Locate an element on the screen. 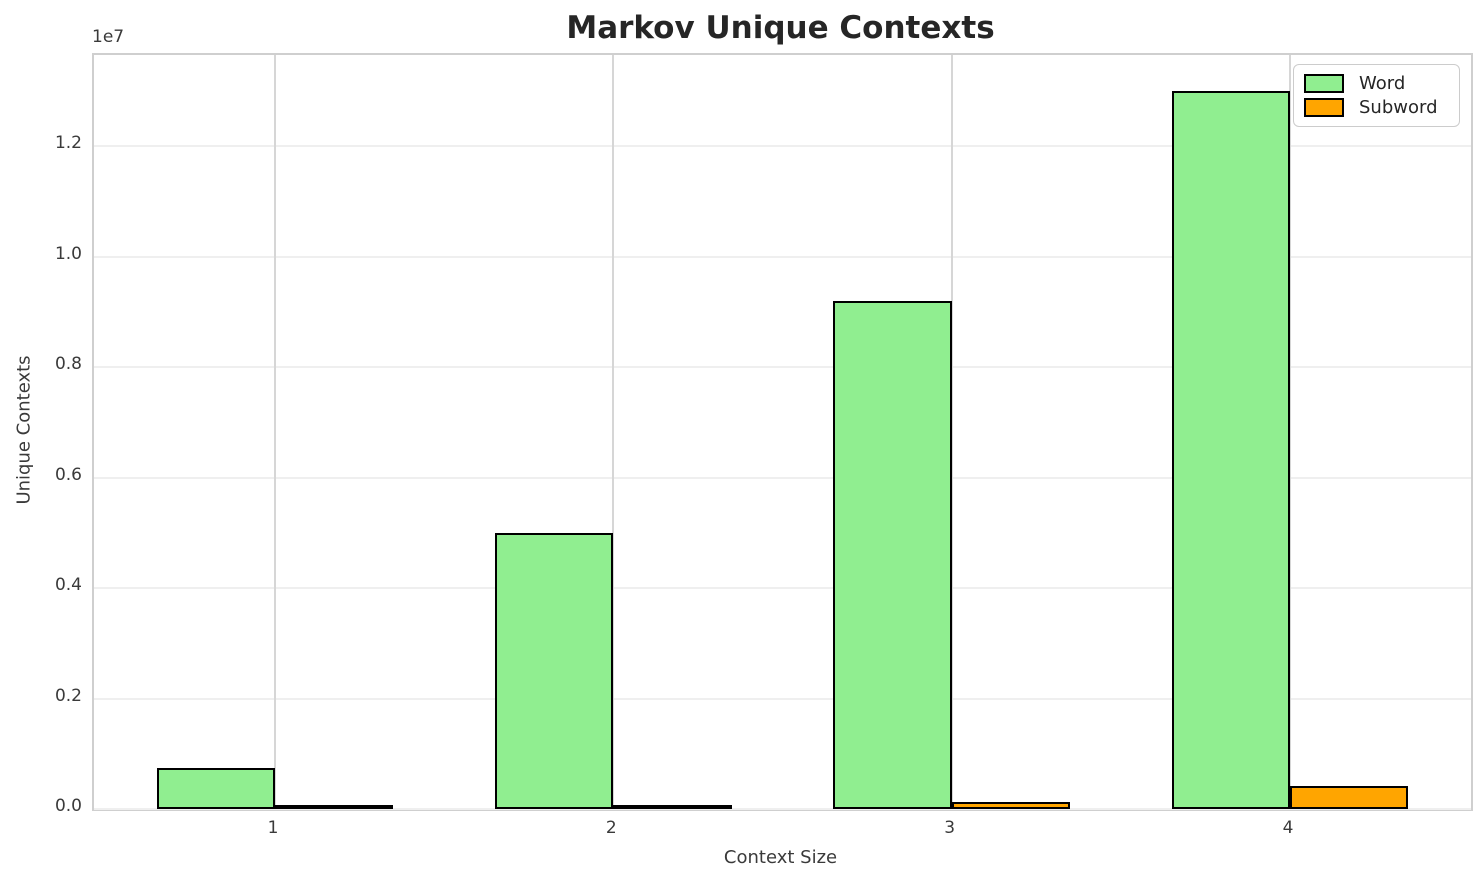 Image resolution: width=1484 pixels, height=885 pixels. legend: Word Subword is located at coordinates (1376, 95).